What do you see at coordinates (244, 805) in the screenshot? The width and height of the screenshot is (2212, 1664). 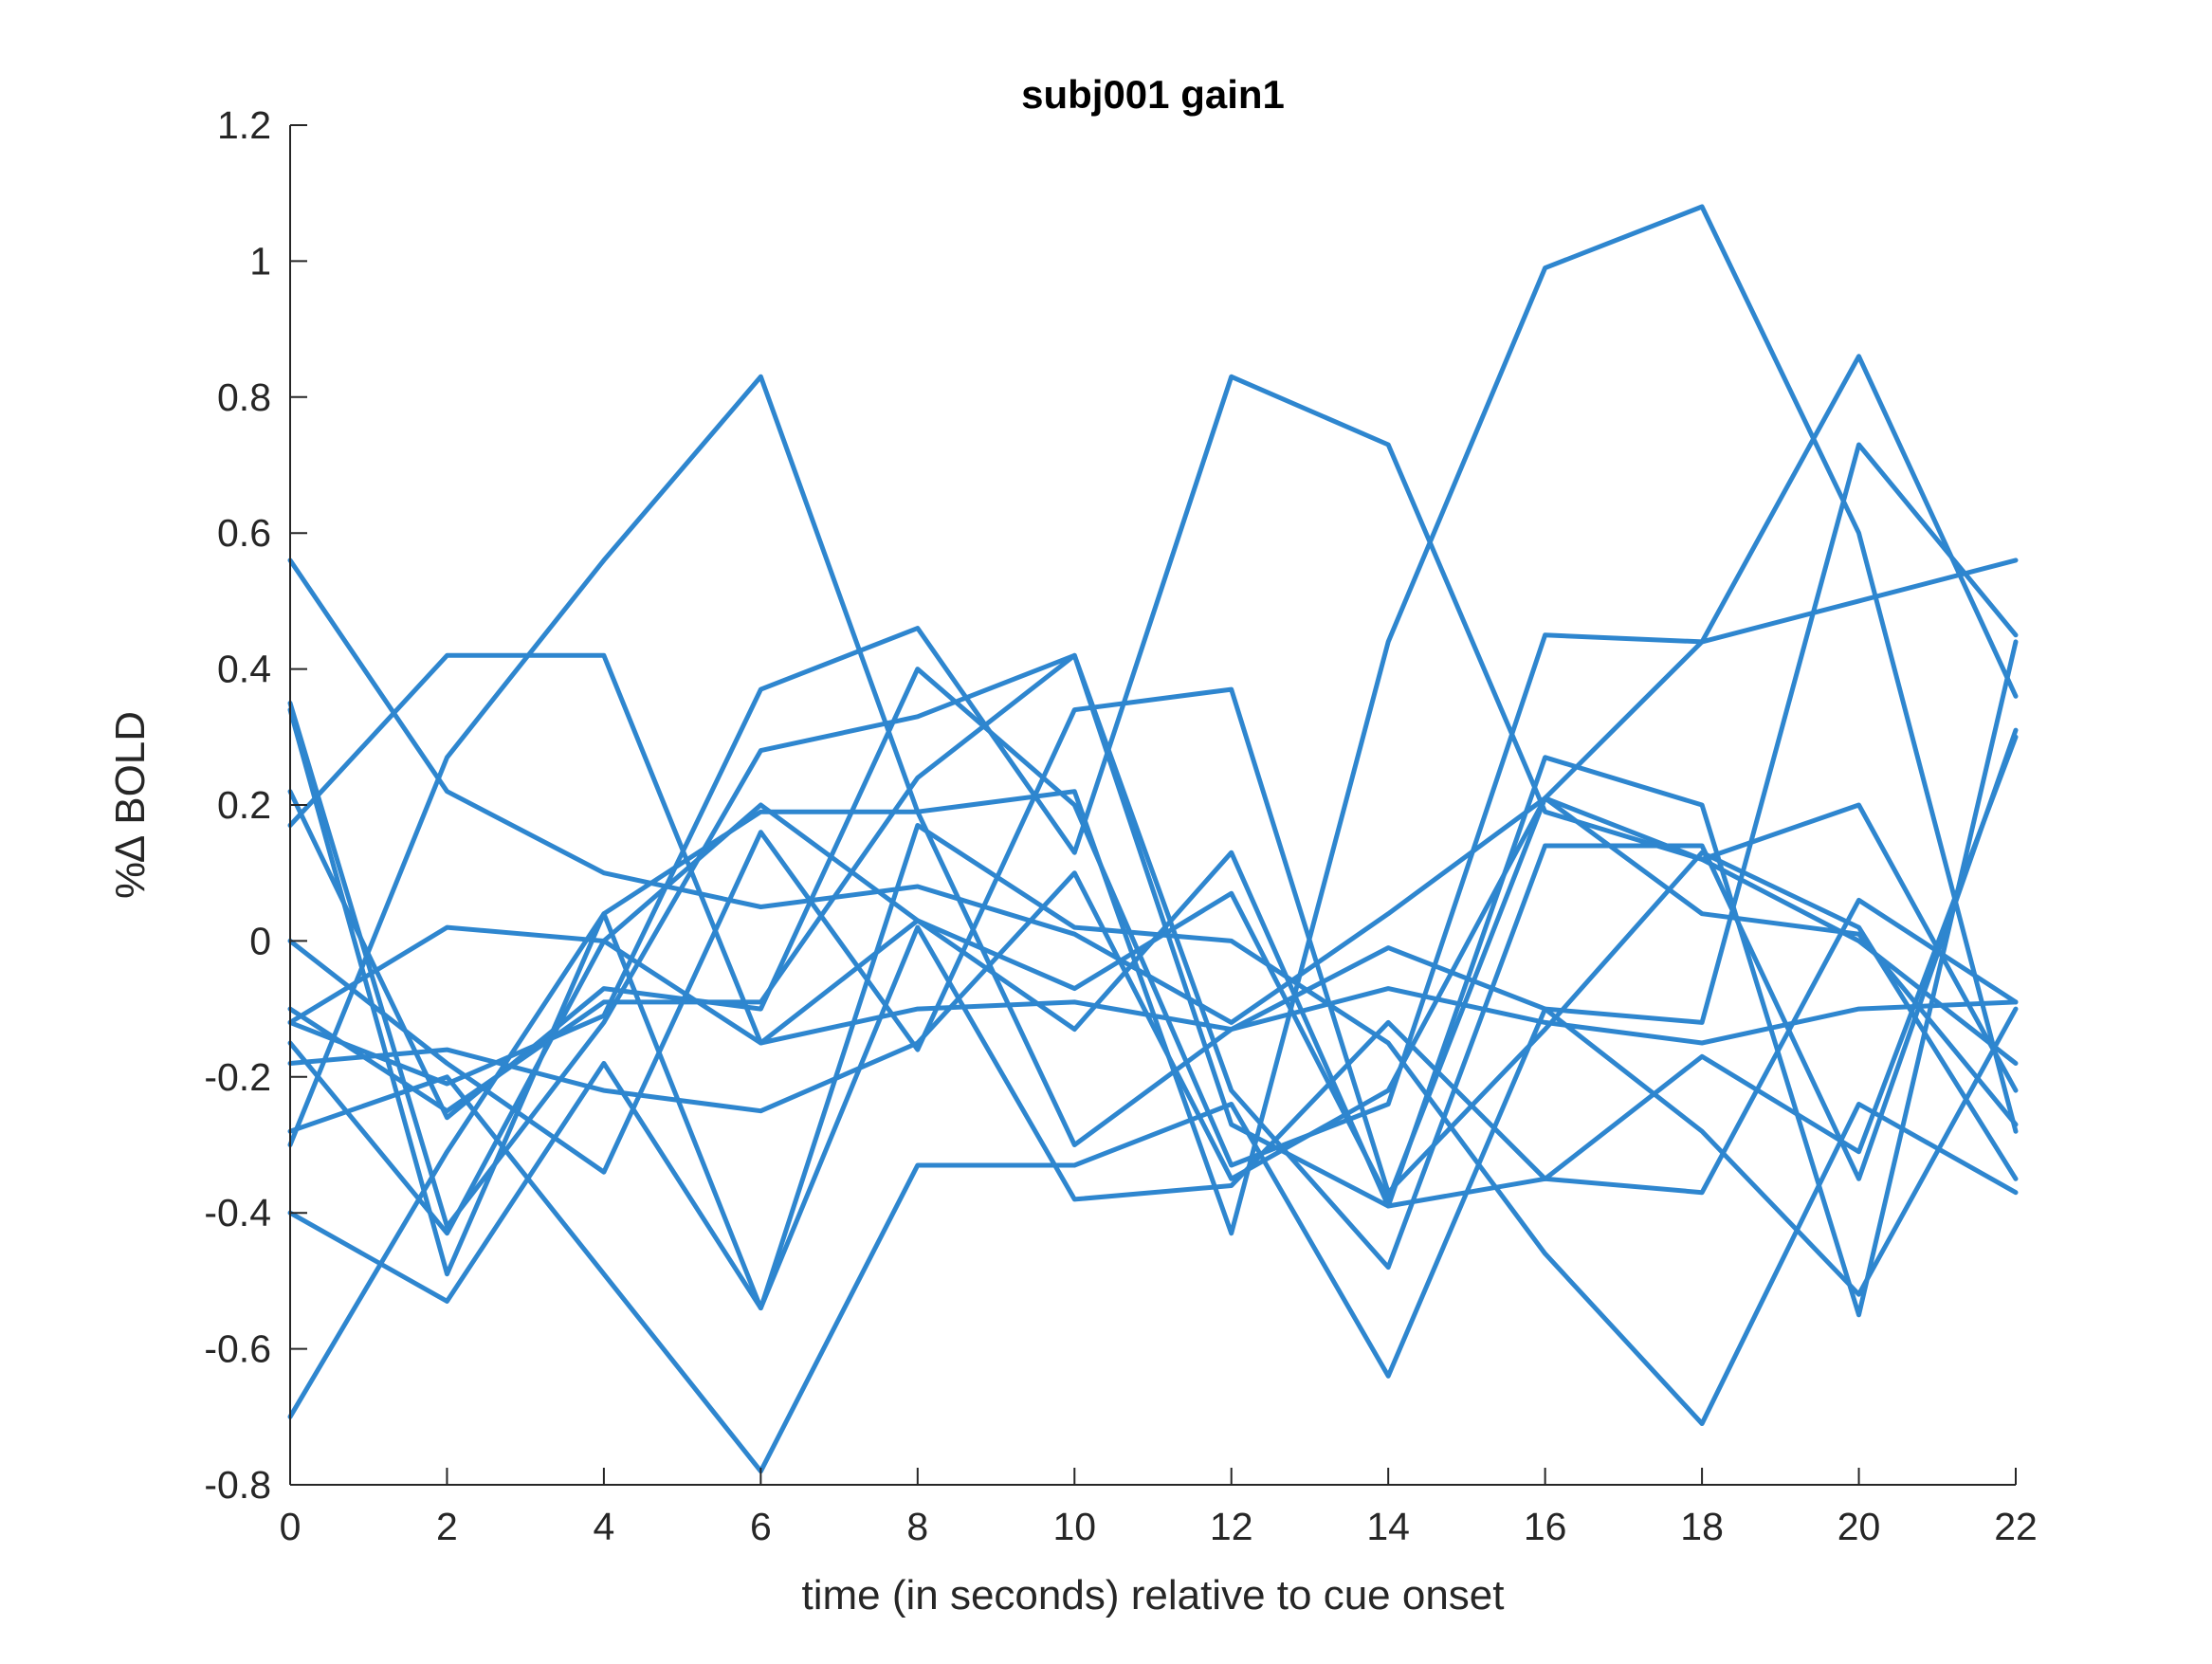 I see `y-tick-label: 0.2` at bounding box center [244, 805].